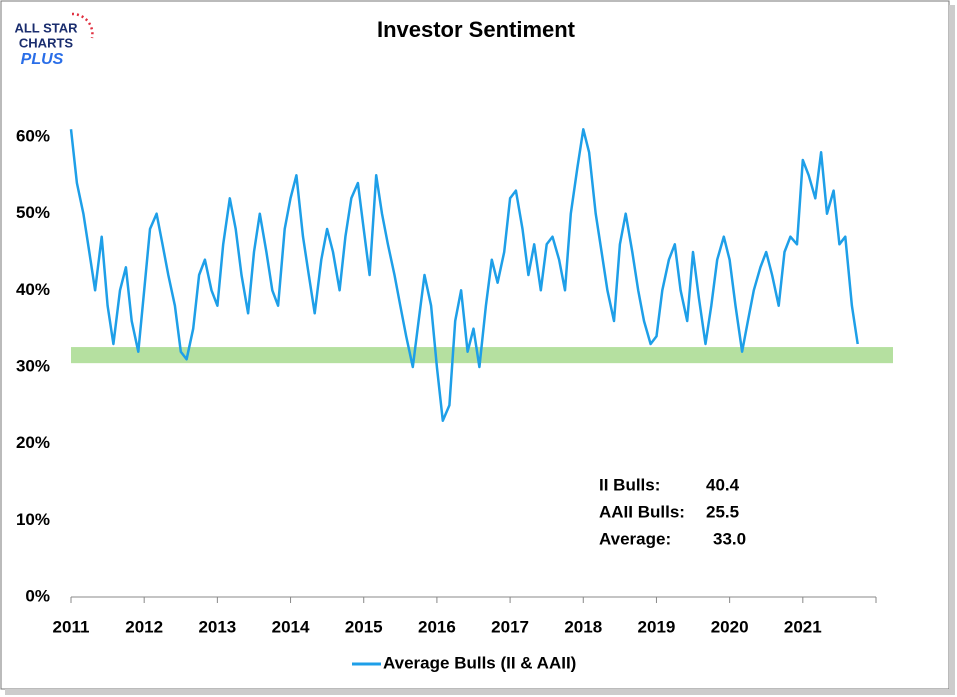 The image size is (957, 697). Describe the element at coordinates (144, 626) in the screenshot. I see `x-tick-label: 2012` at that location.